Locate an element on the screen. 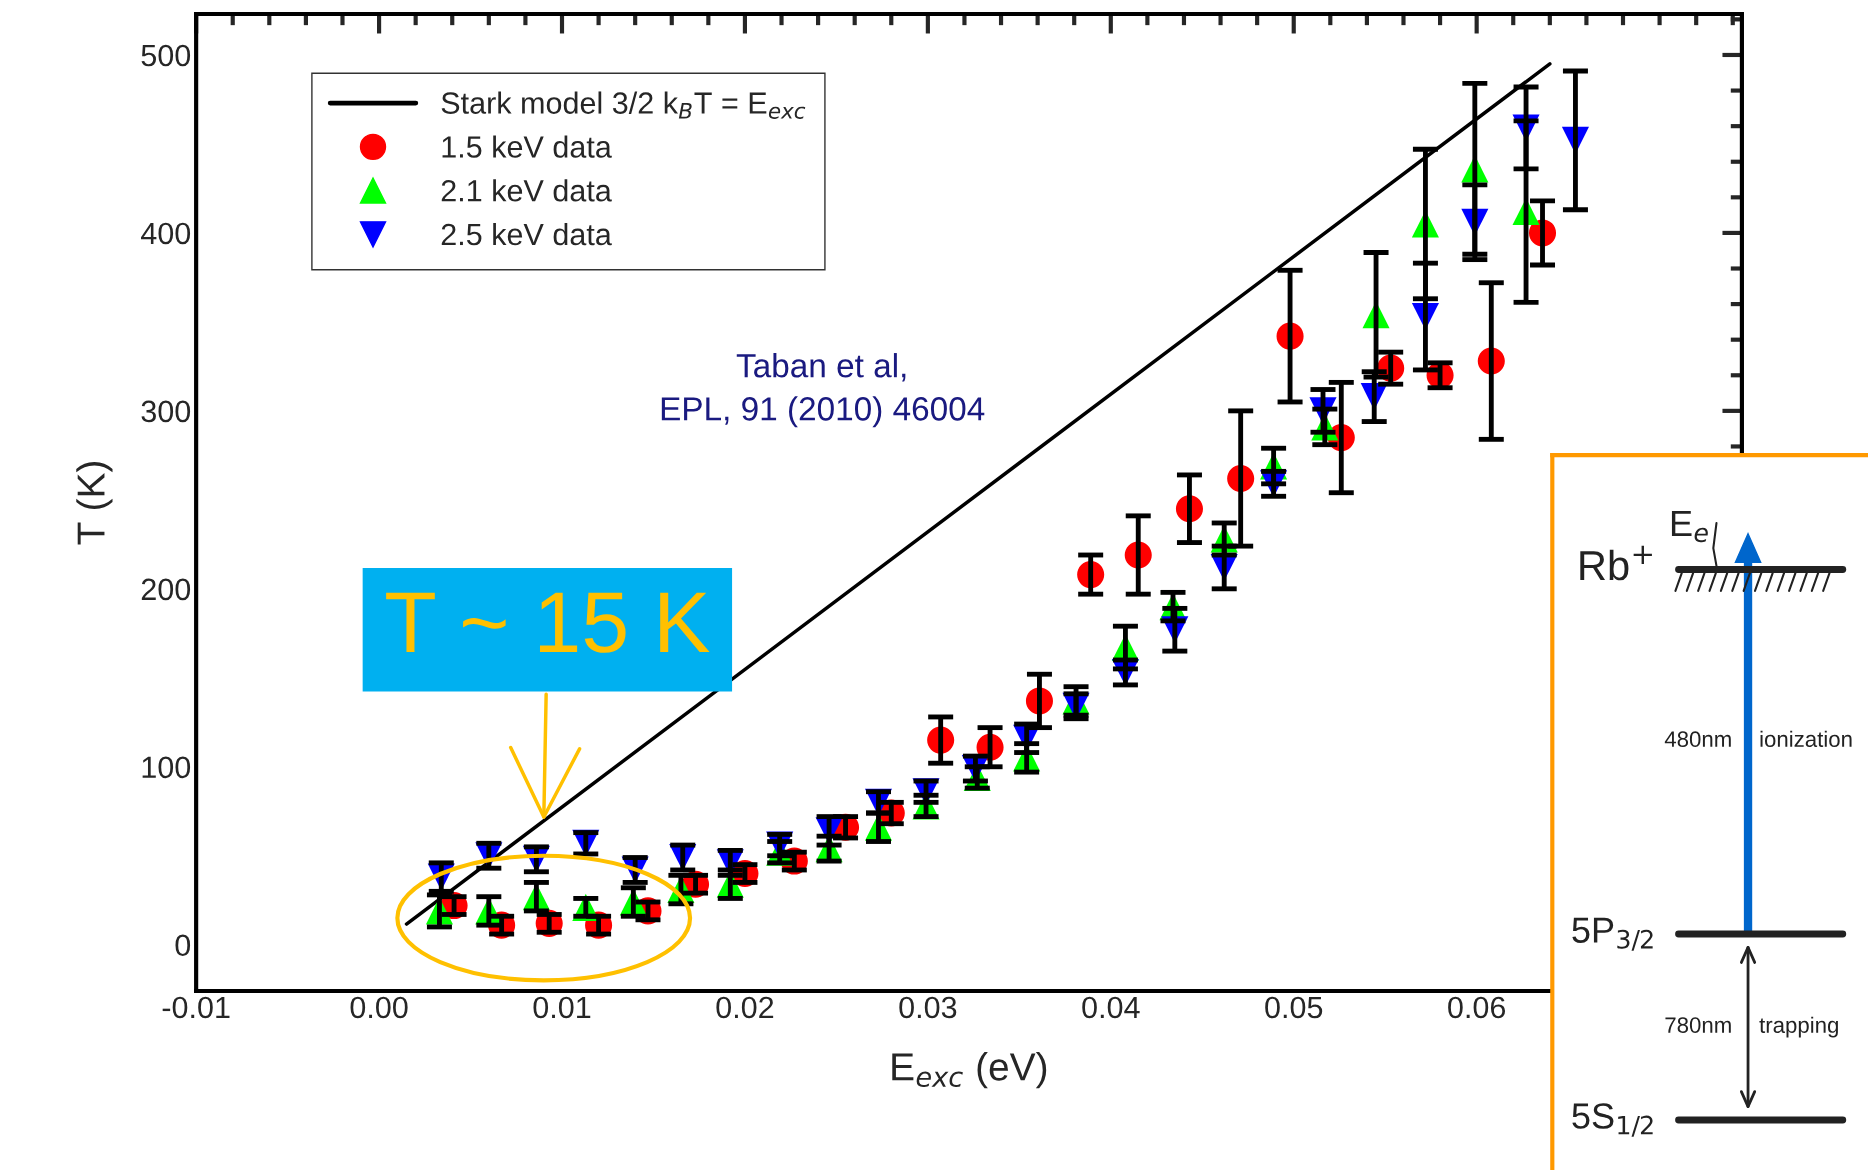 This screenshot has height=1170, width=1868. y-tick-label: 100 is located at coordinates (166, 767).